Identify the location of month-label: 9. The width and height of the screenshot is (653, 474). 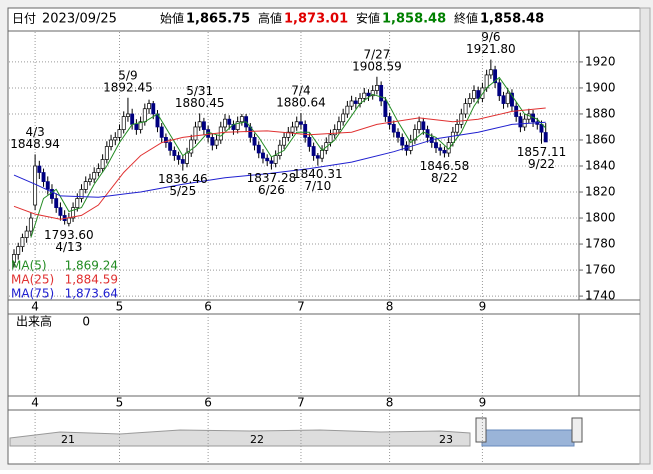
(483, 307).